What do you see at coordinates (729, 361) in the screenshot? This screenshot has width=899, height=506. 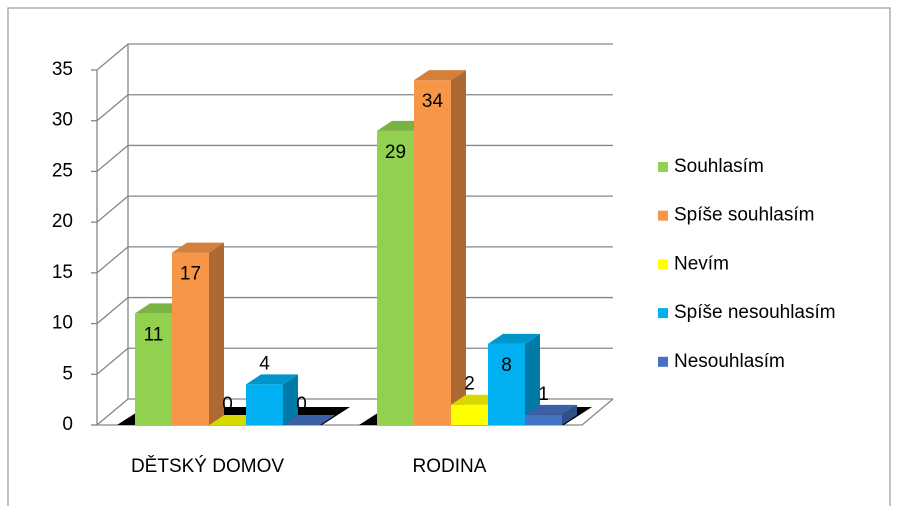 I see `legend-label: Nesouhlasím` at bounding box center [729, 361].